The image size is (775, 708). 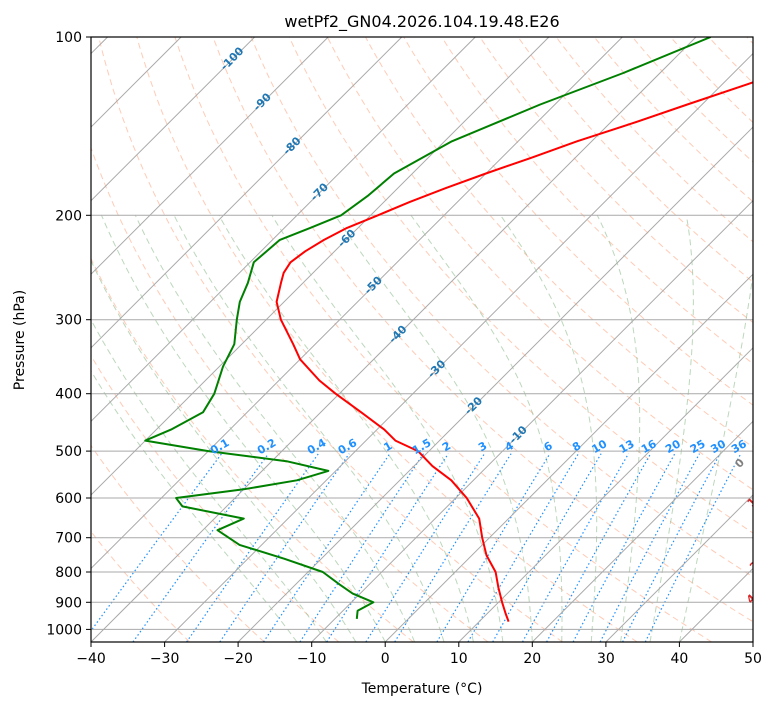 I want to click on isotherm-label: -30, so click(x=436, y=368).